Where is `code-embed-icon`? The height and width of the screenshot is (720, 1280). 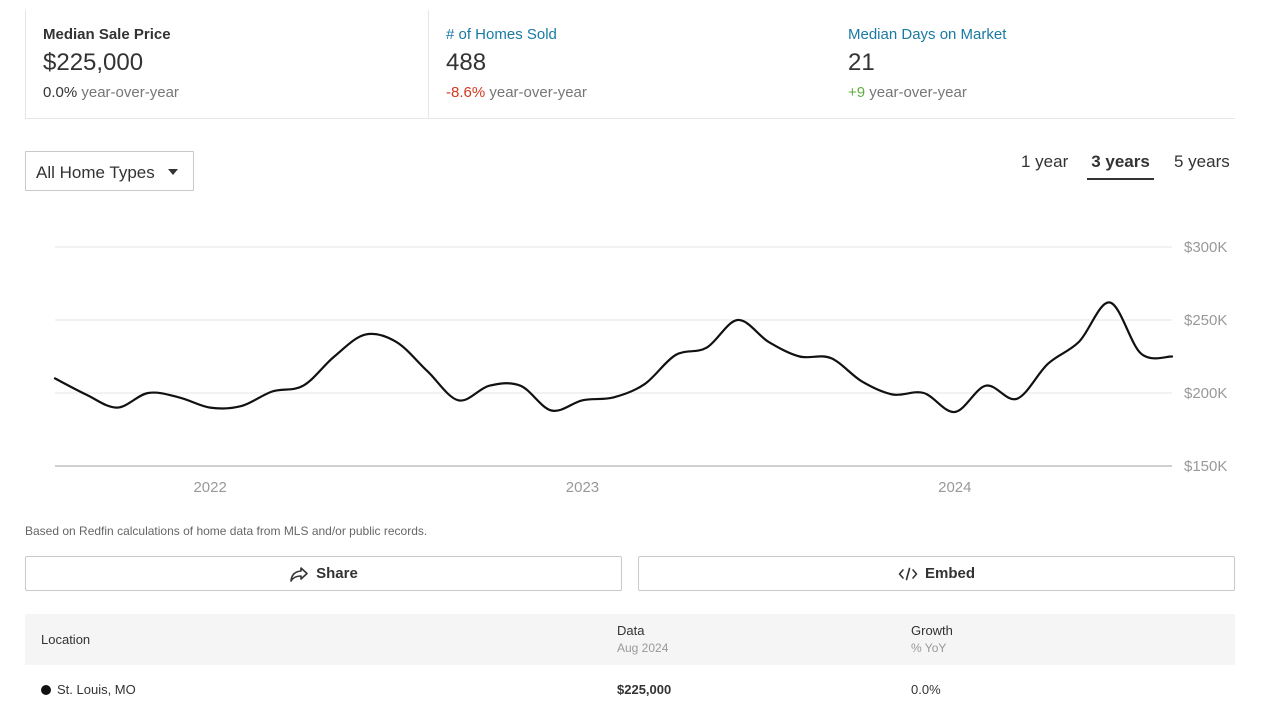
code-embed-icon is located at coordinates (908, 574).